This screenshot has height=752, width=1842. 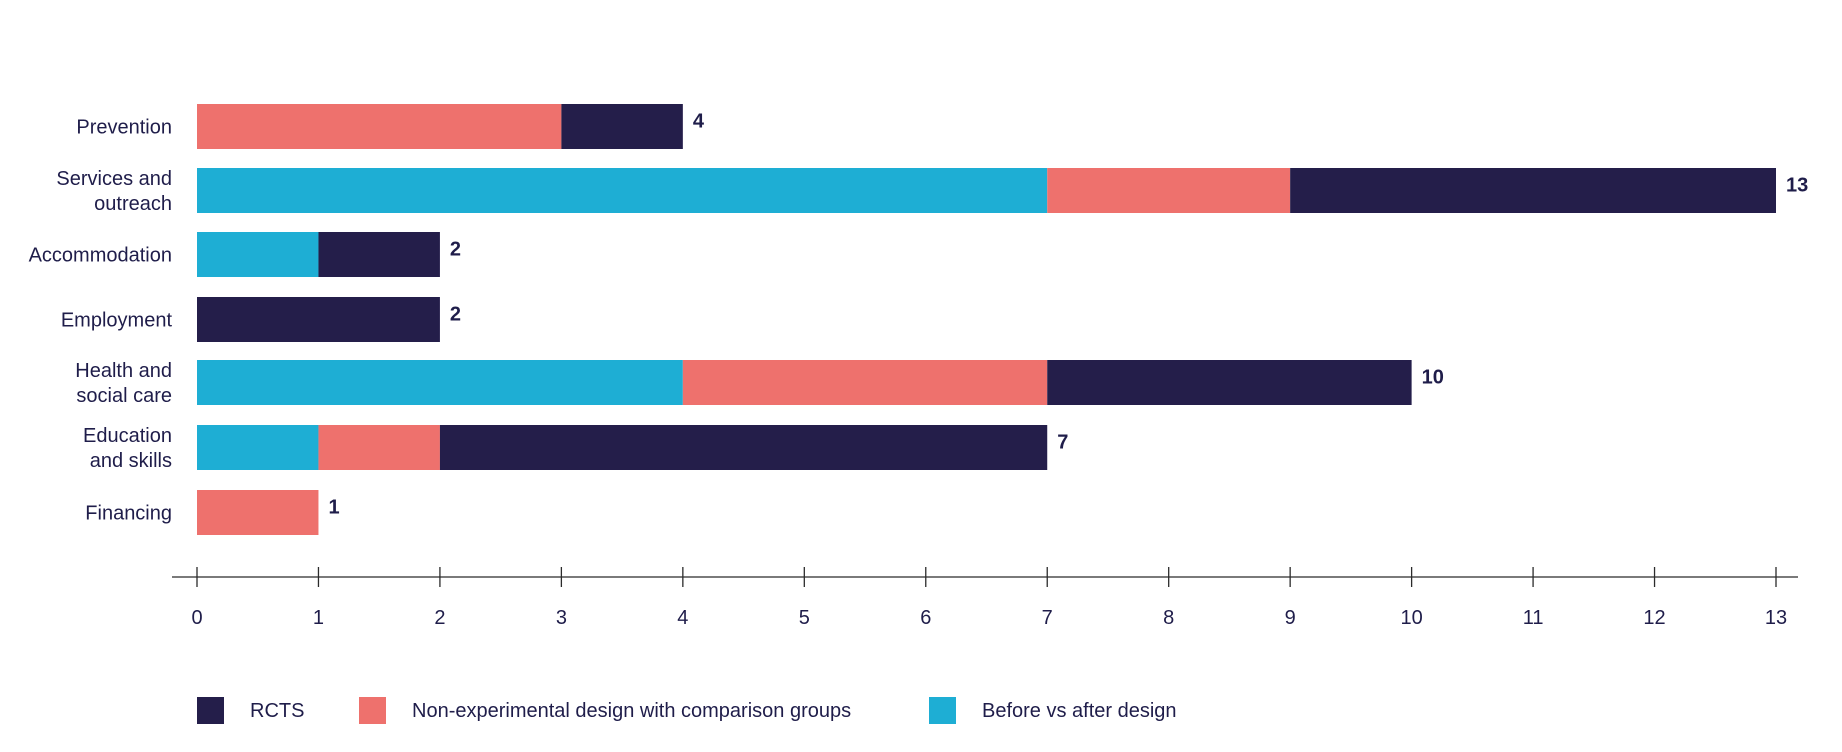 What do you see at coordinates (117, 321) in the screenshot?
I see `category-label: Employment` at bounding box center [117, 321].